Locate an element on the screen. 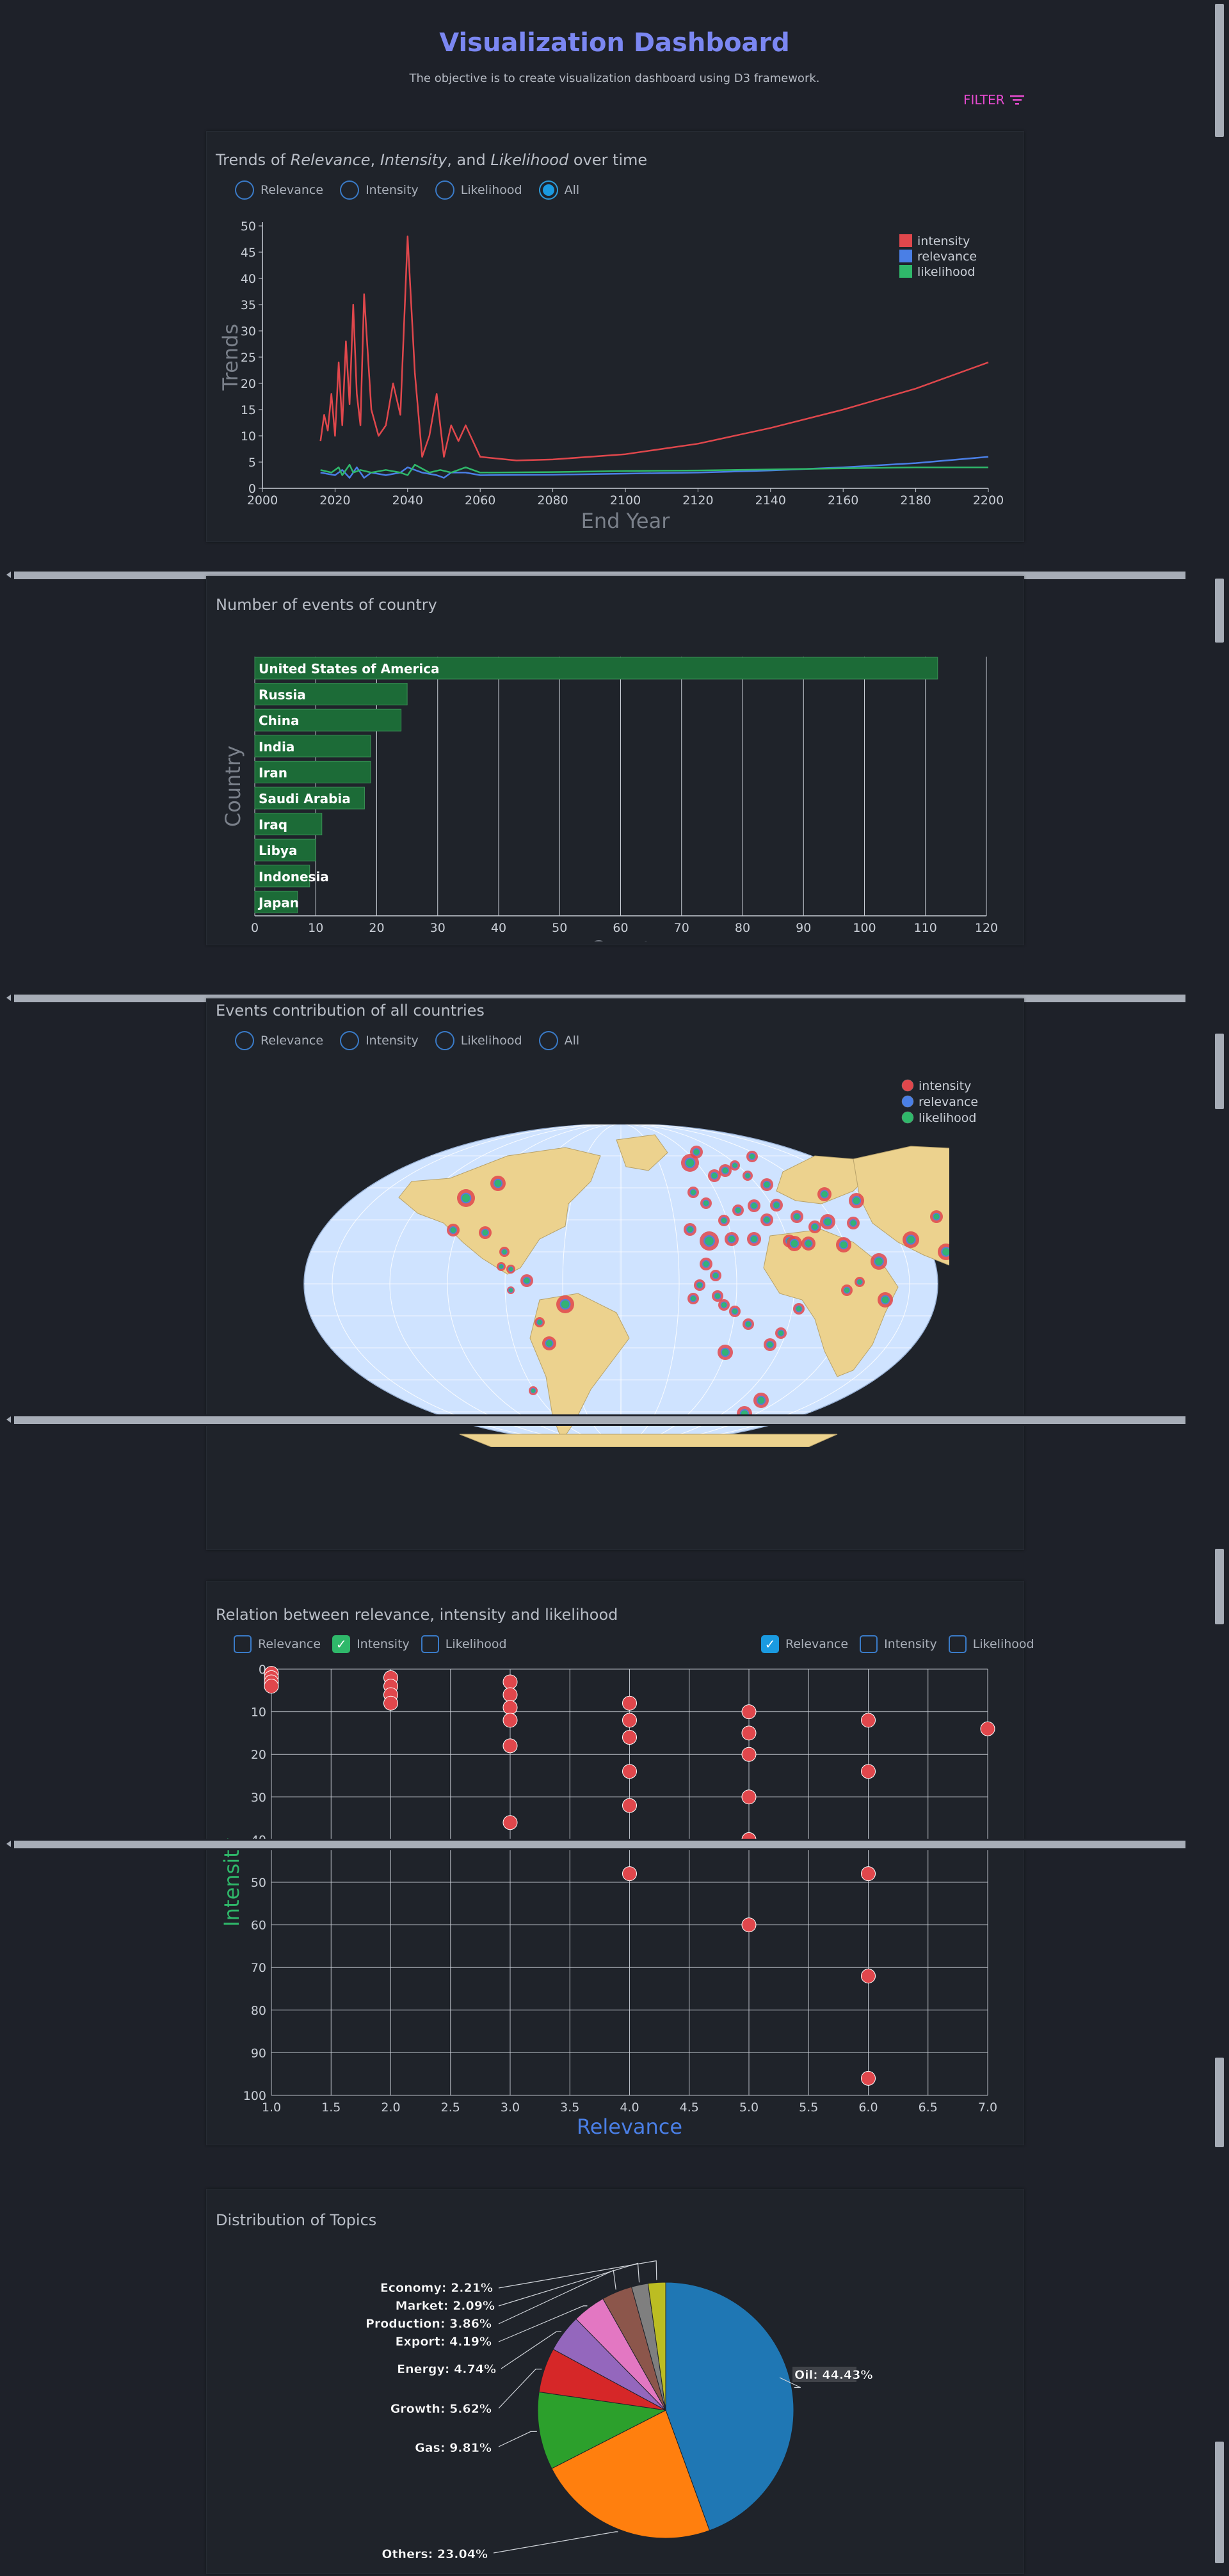 The height and width of the screenshot is (2576, 1229). x-tick-label: 90 is located at coordinates (803, 928).